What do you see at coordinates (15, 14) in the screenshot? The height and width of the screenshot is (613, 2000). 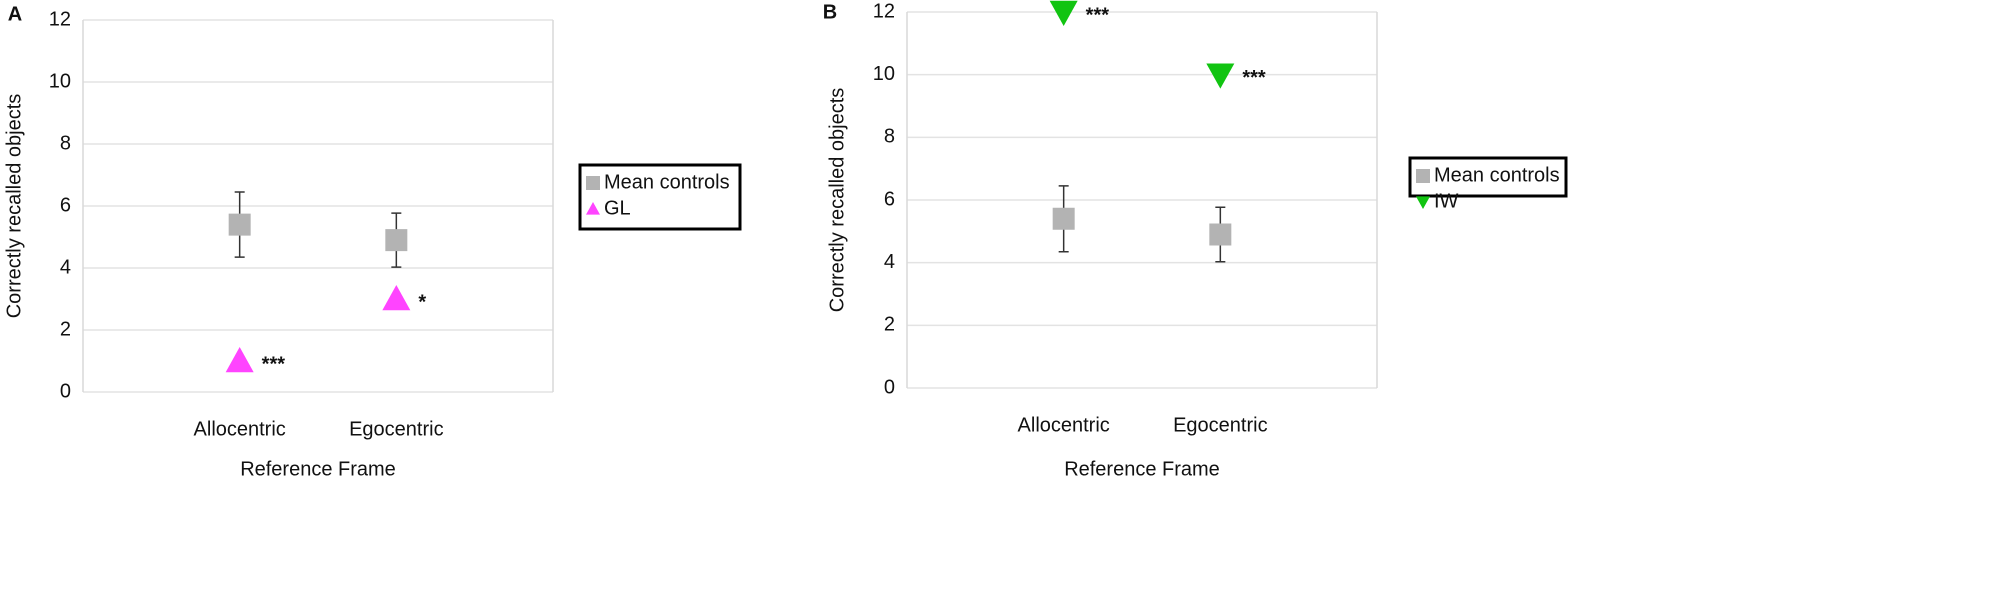 I see `panel-label: A` at bounding box center [15, 14].